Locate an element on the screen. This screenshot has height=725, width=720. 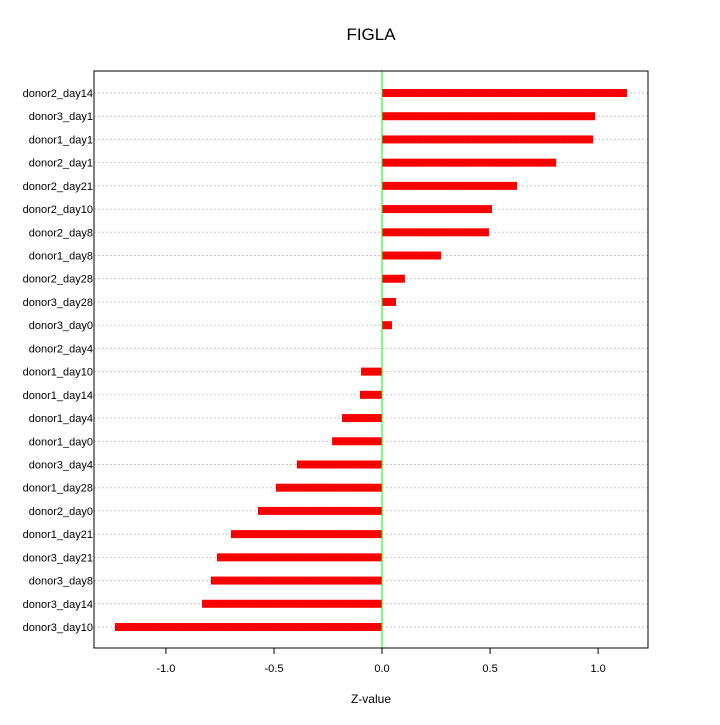
bar-donor1_day8 is located at coordinates (412, 255).